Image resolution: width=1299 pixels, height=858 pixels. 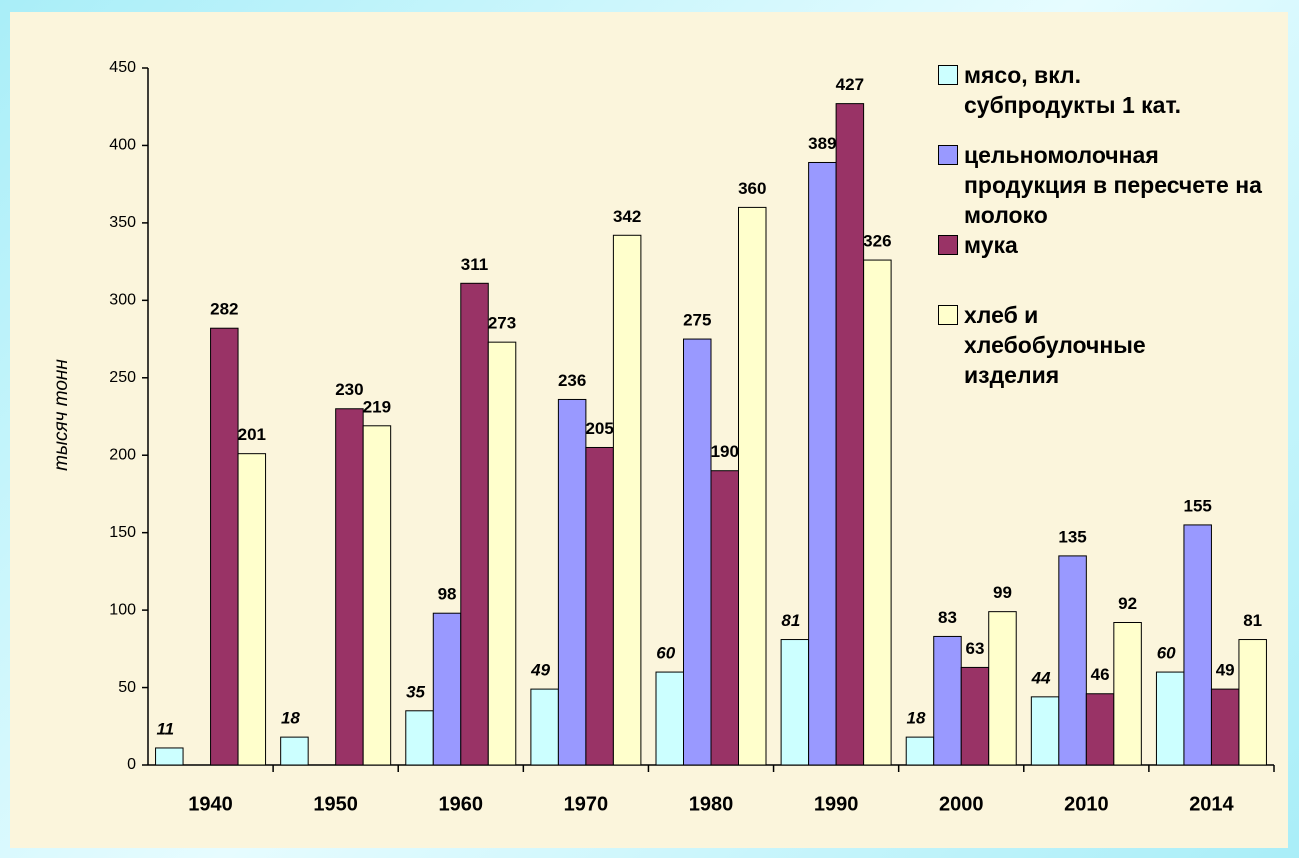 I want to click on y-tick-label: 50, so click(x=127, y=687).